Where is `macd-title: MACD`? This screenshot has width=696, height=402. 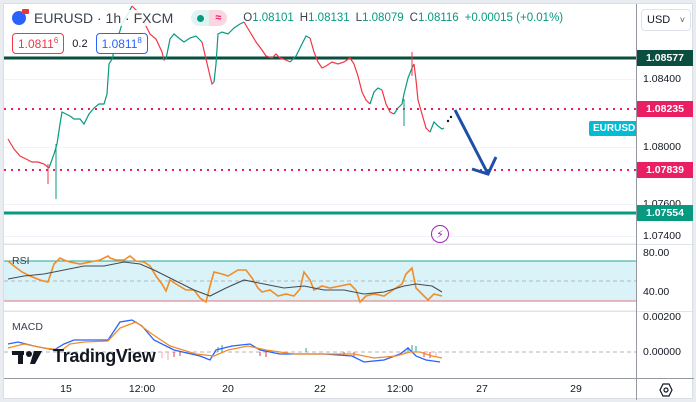 macd-title: MACD is located at coordinates (27, 327).